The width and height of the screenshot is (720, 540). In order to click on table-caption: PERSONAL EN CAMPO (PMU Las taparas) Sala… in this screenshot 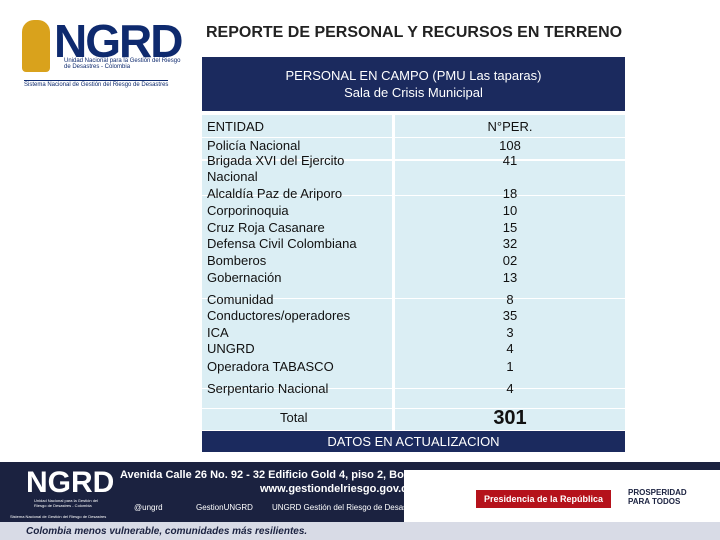, I will do `click(413, 84)`.